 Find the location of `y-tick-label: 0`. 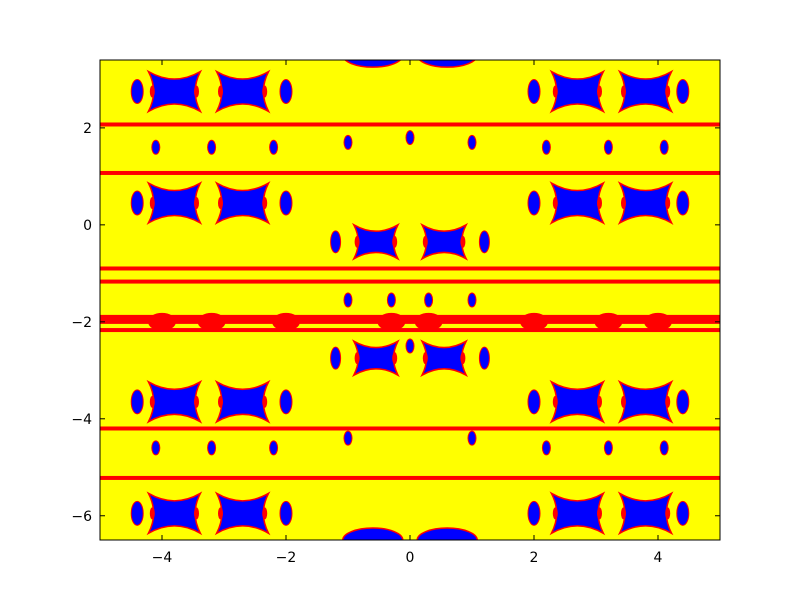

y-tick-label: 0 is located at coordinates (87, 226).